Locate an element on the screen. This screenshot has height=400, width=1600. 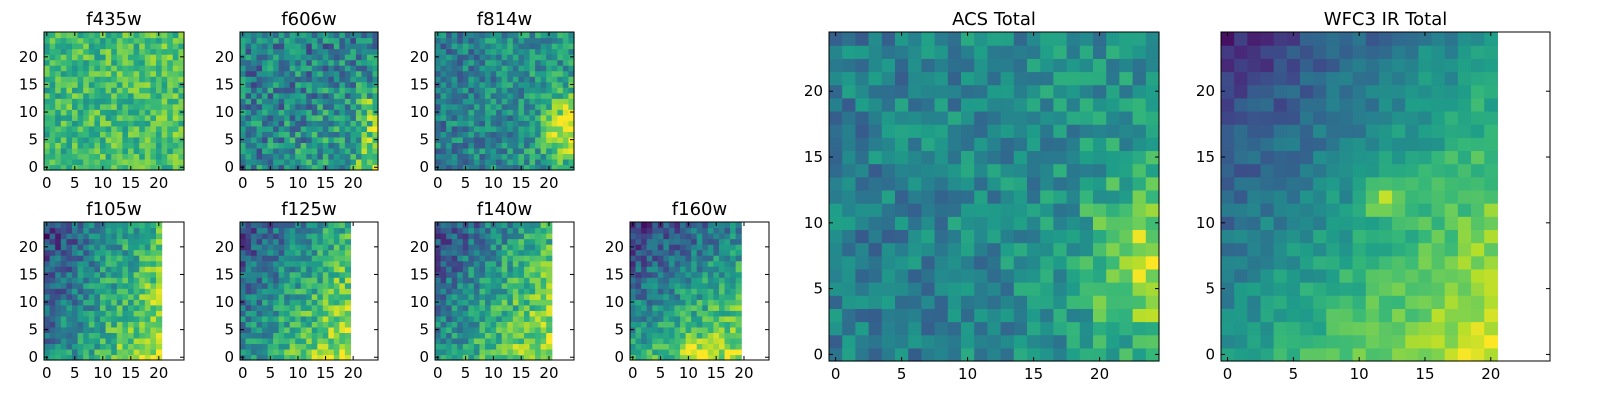
x-tick-label: 5 is located at coordinates (271, 373).